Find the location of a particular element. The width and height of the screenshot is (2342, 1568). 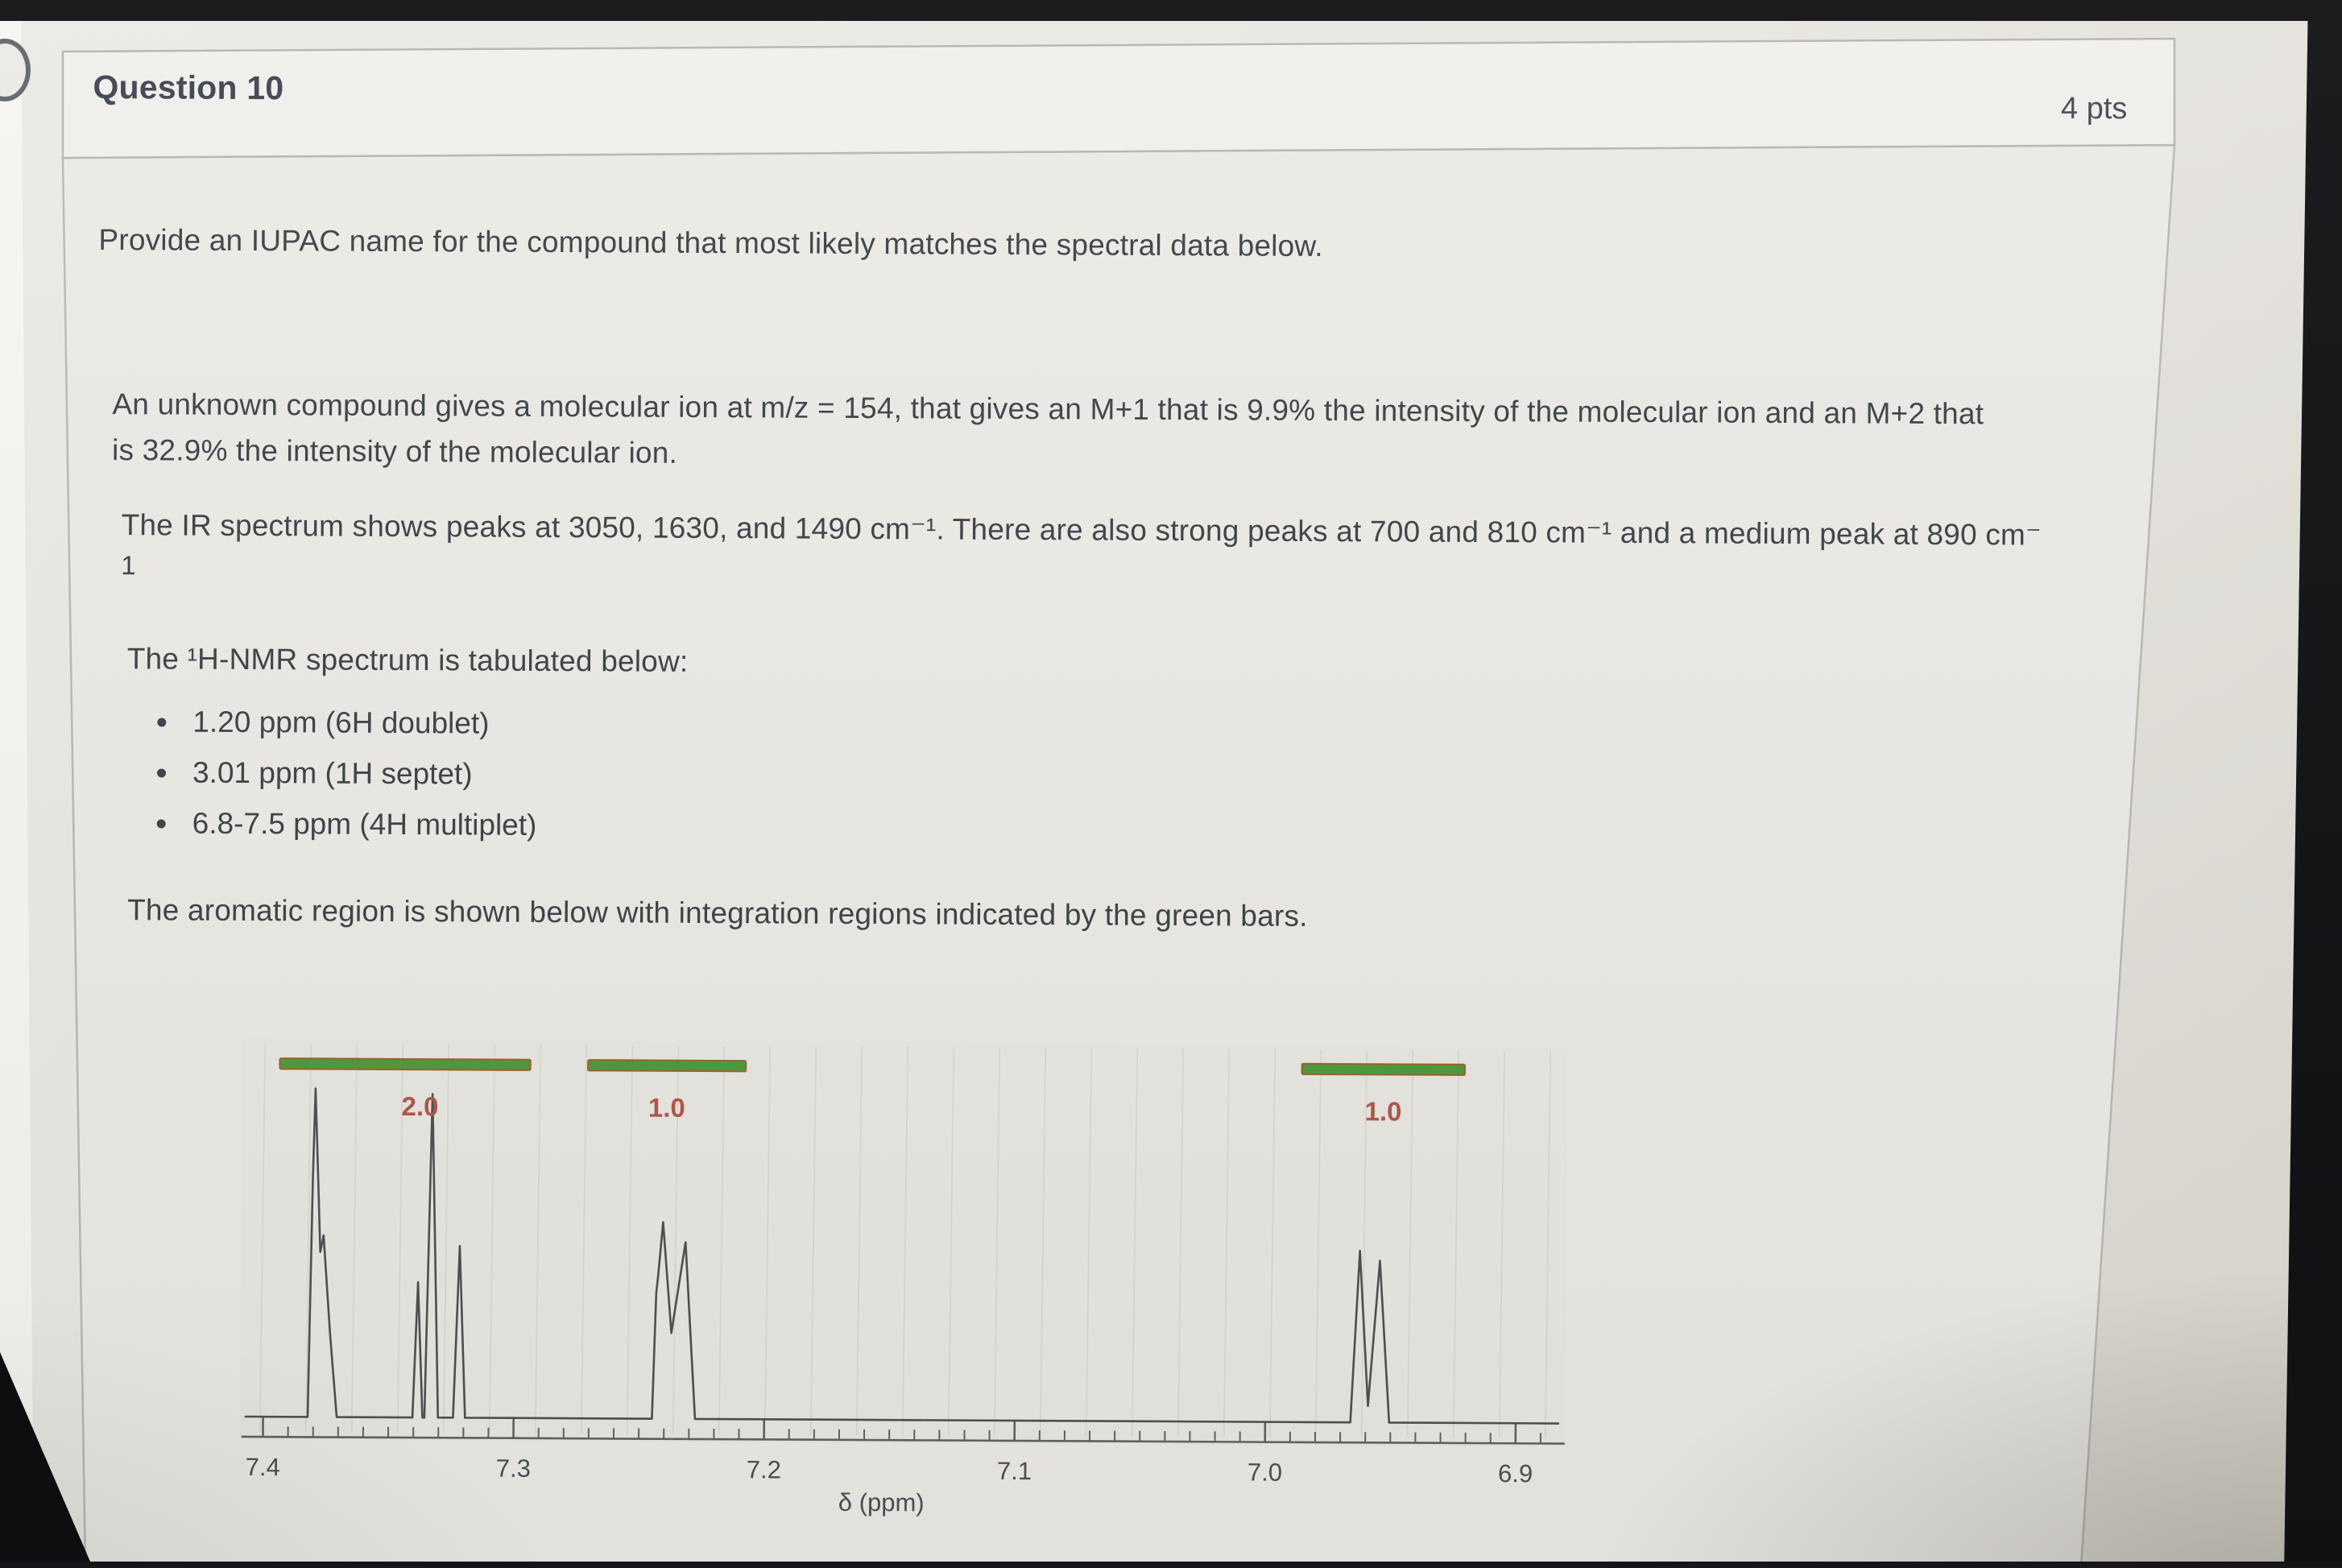

photo-top-bezel is located at coordinates (1171, 11).